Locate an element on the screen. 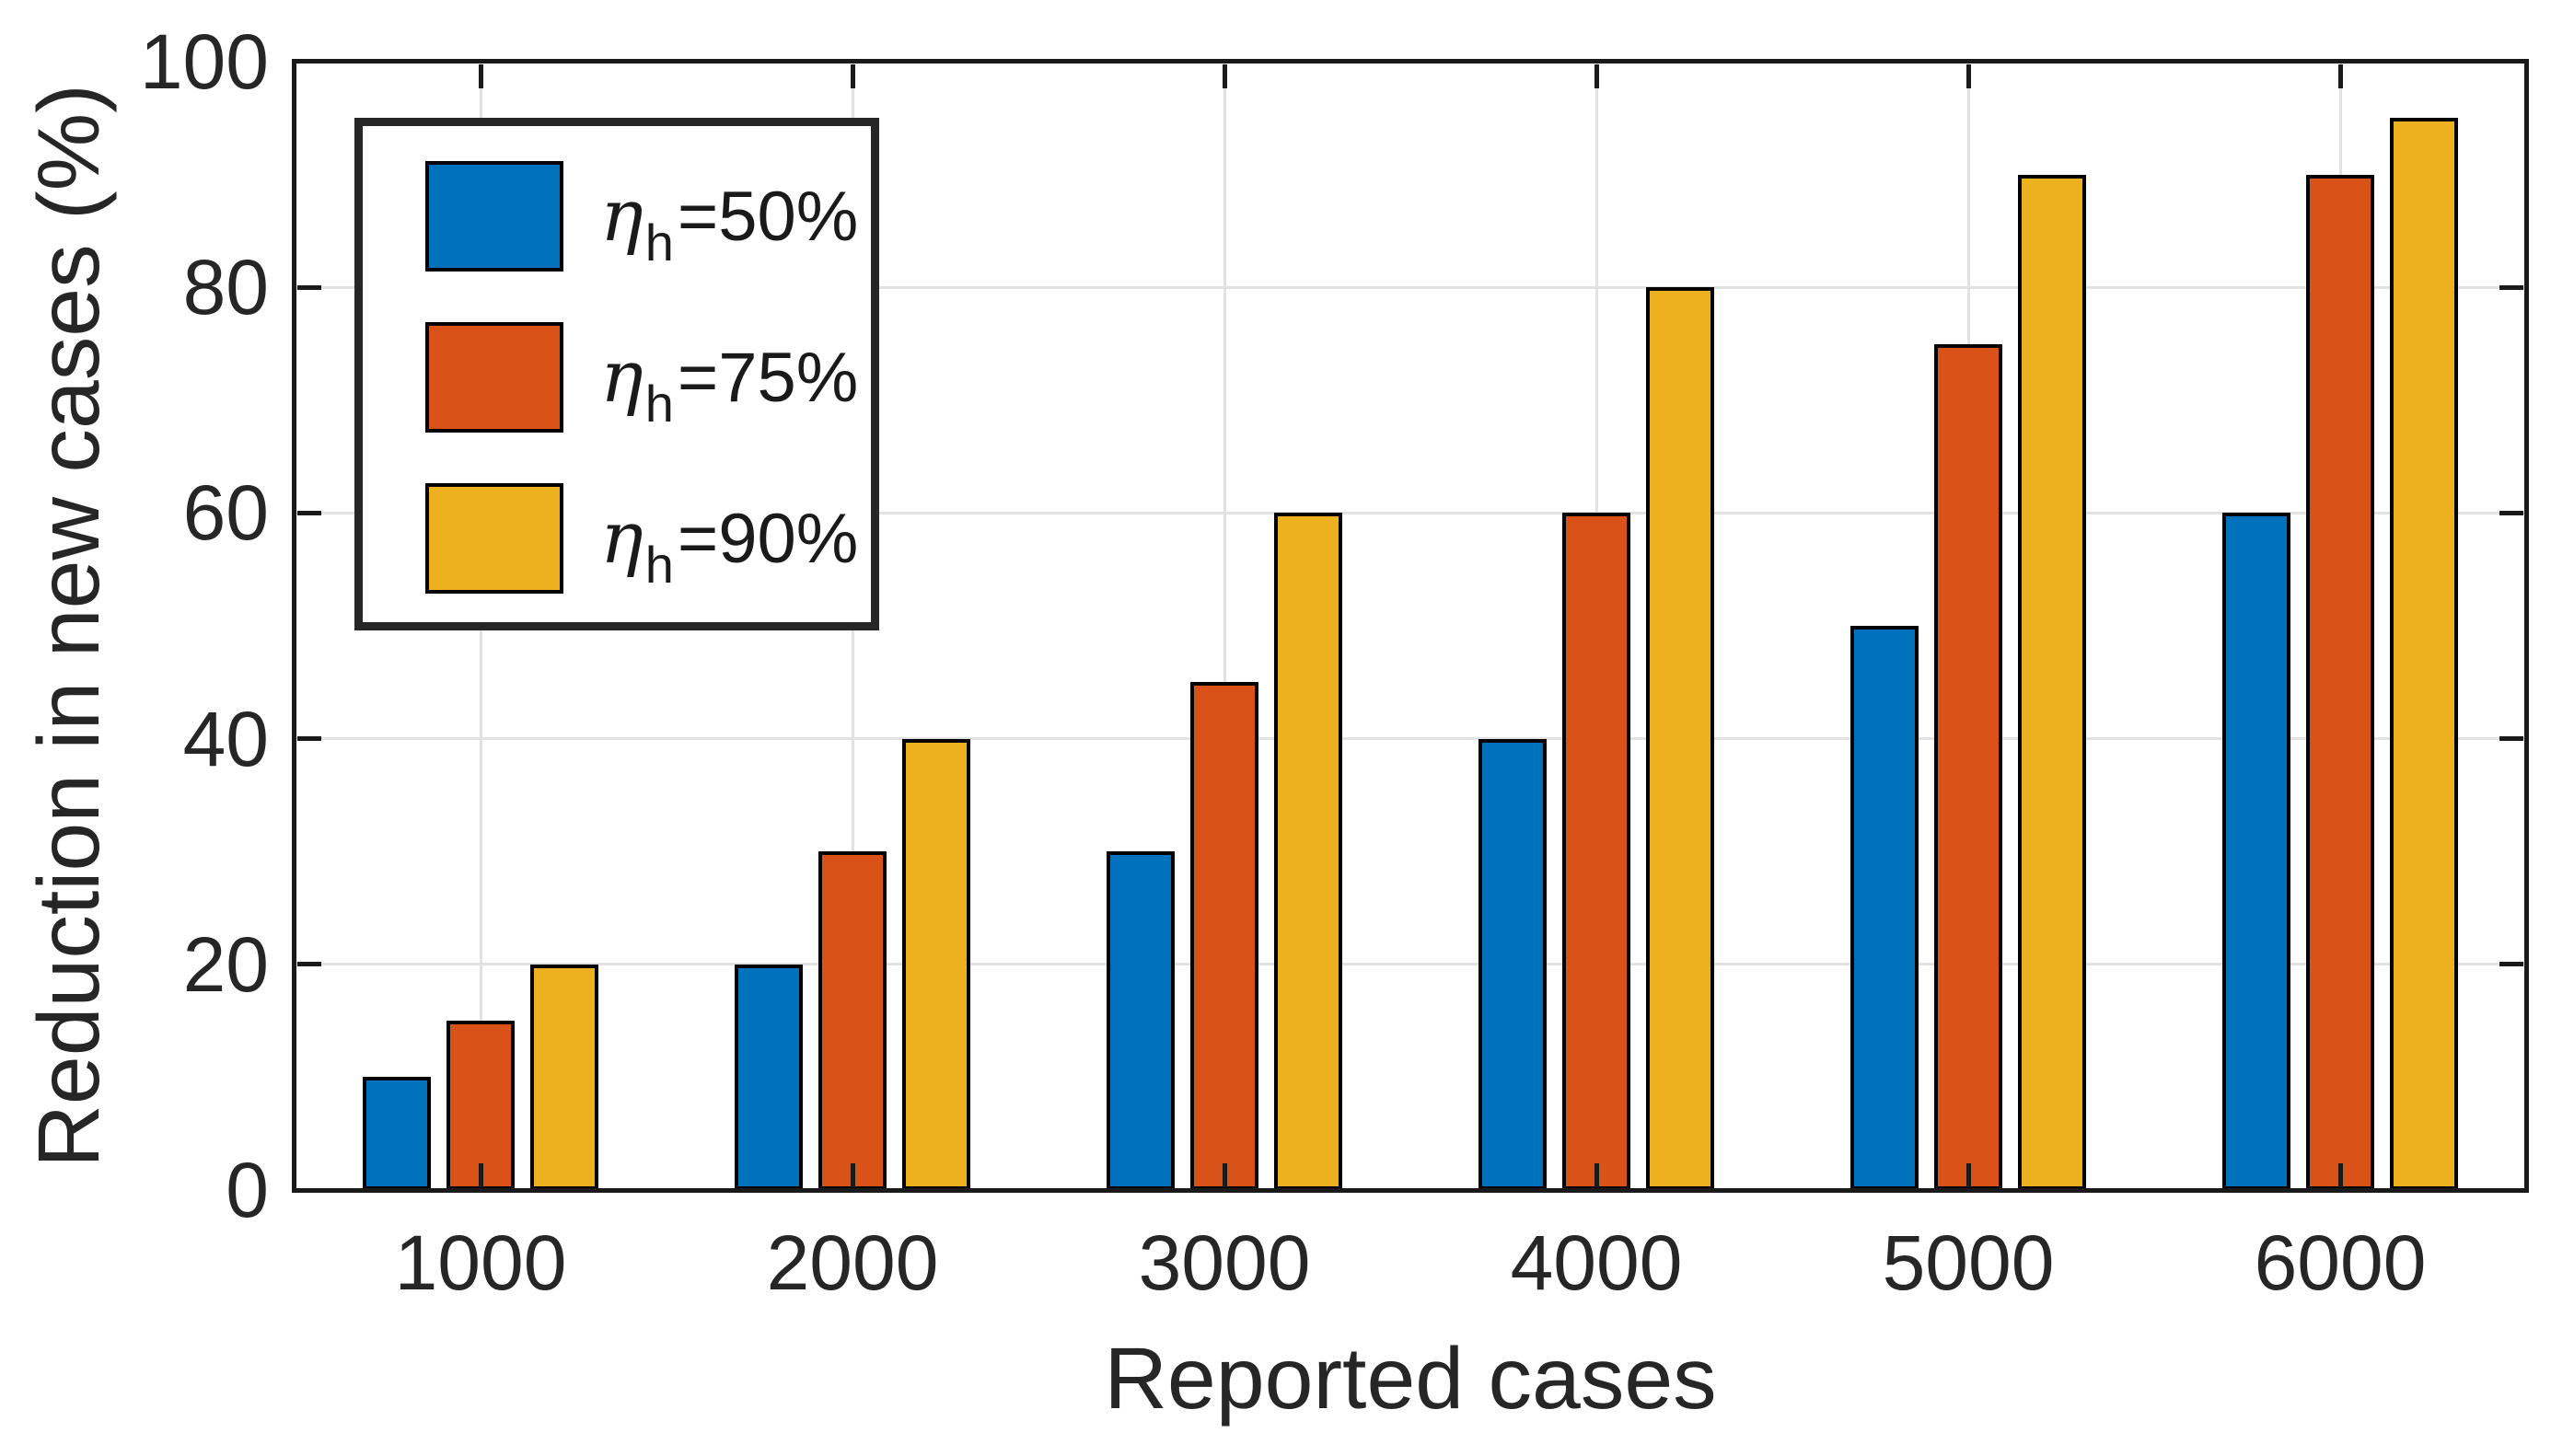 Image resolution: width=2551 pixels, height=1456 pixels. y-tick-label: 20 is located at coordinates (226, 964).